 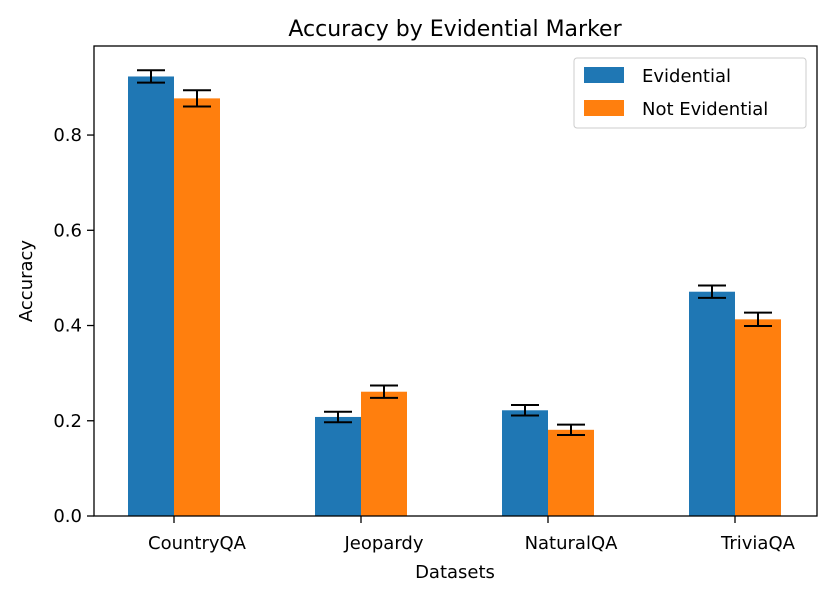 I want to click on error-bar-evidential-countryqa, so click(x=151, y=76).